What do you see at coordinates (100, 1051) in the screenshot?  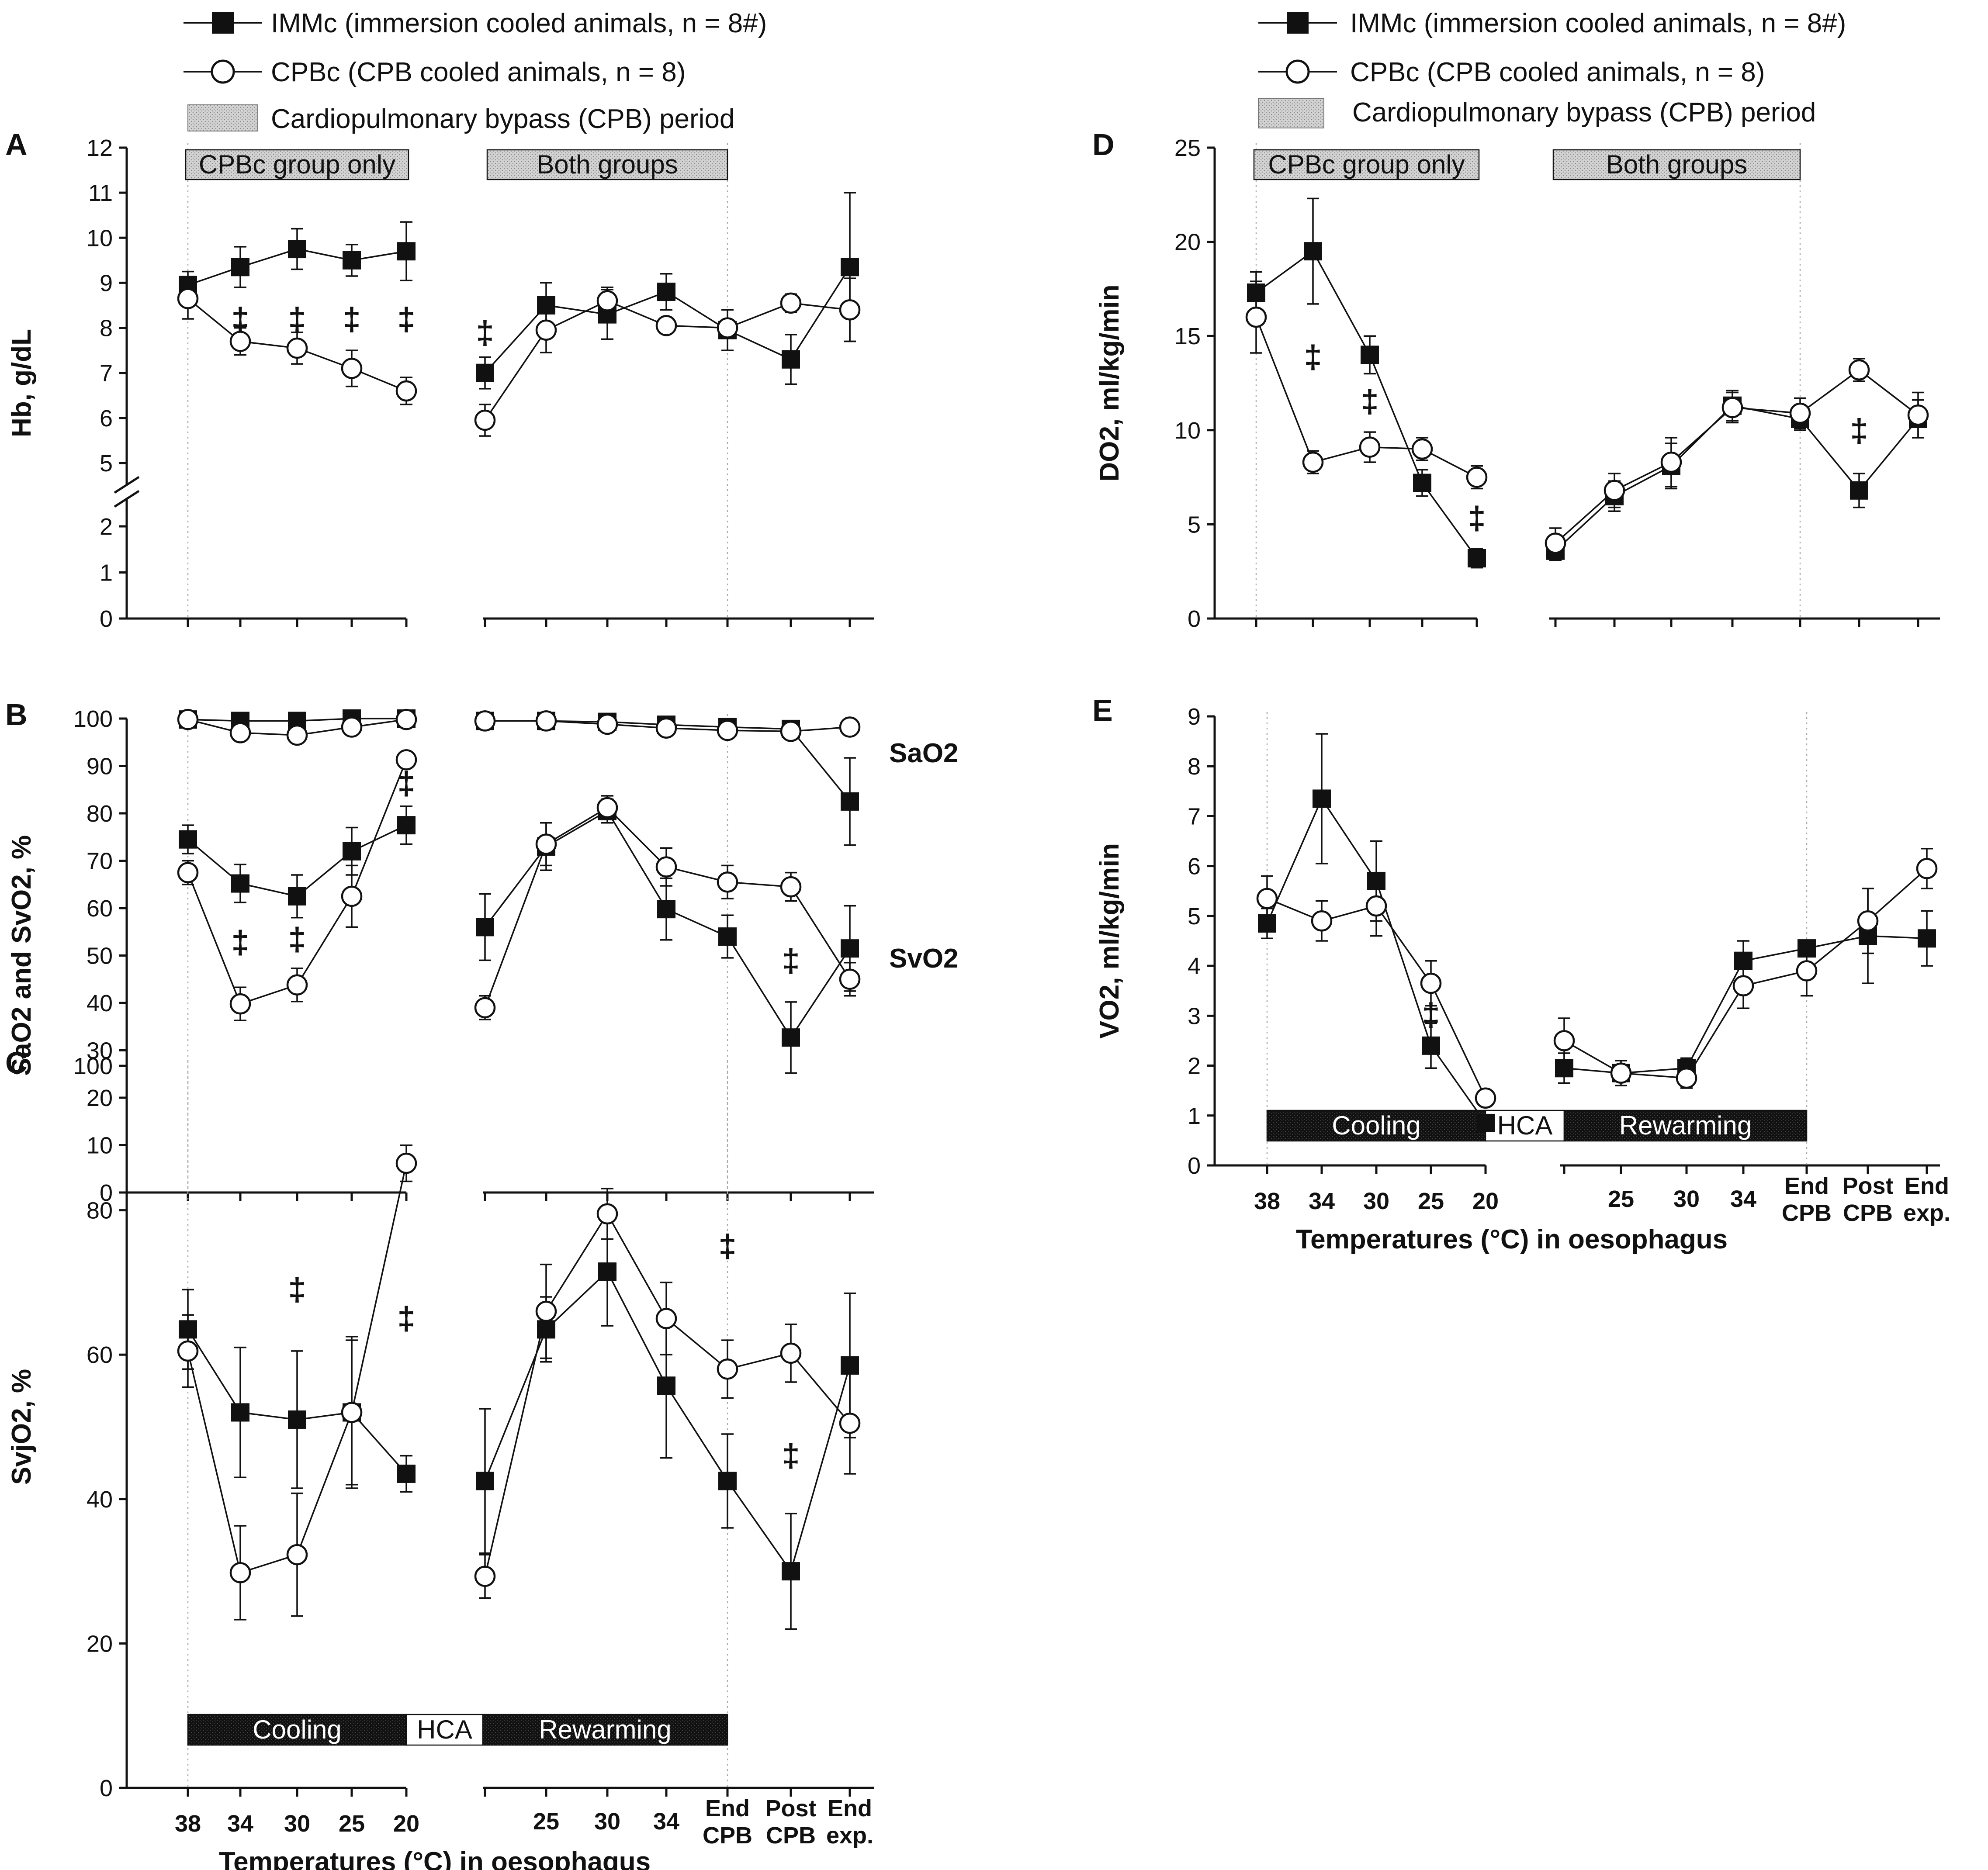 I see `y-tick-label: 30` at bounding box center [100, 1051].